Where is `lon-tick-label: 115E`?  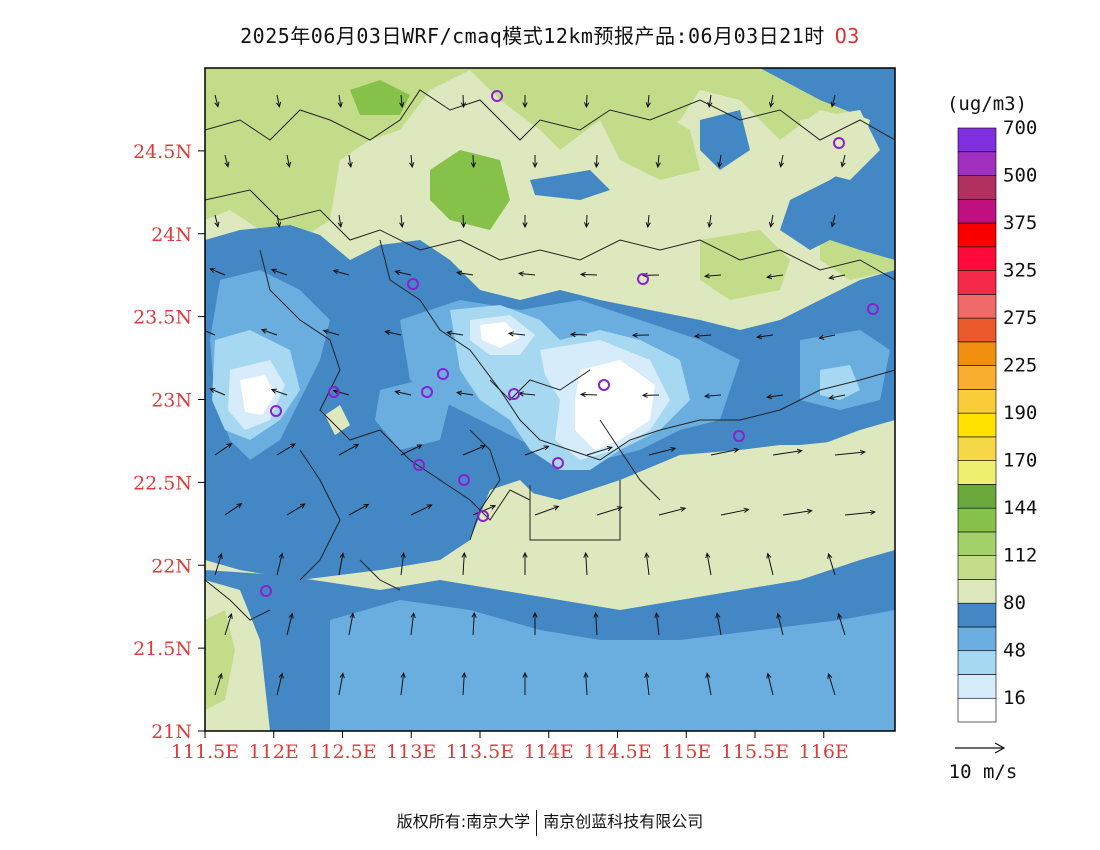 lon-tick-label: 115E is located at coordinates (686, 752).